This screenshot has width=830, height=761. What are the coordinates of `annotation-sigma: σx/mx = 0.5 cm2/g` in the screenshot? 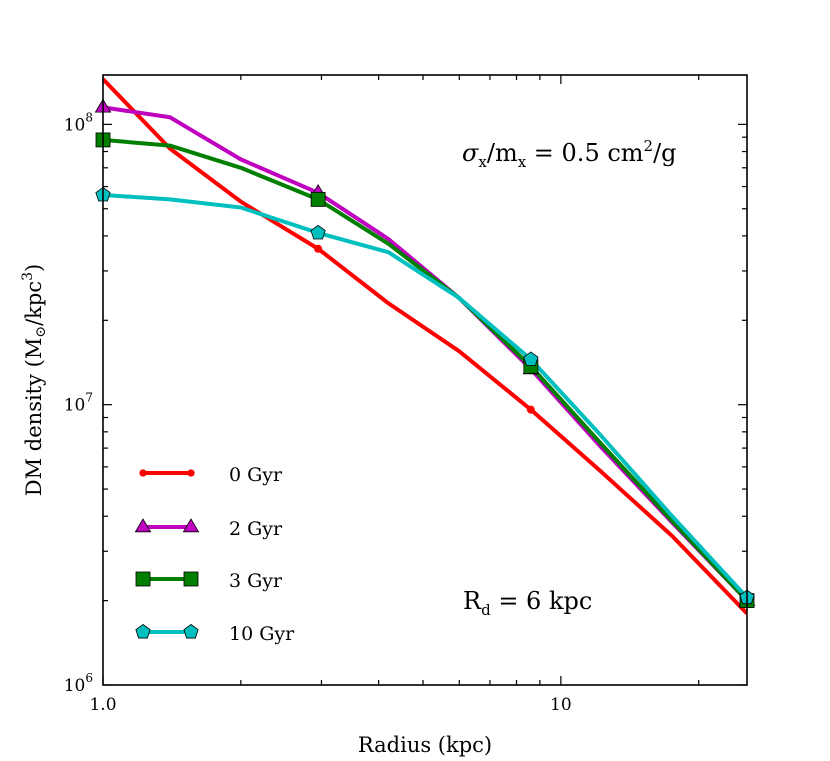 It's located at (569, 154).